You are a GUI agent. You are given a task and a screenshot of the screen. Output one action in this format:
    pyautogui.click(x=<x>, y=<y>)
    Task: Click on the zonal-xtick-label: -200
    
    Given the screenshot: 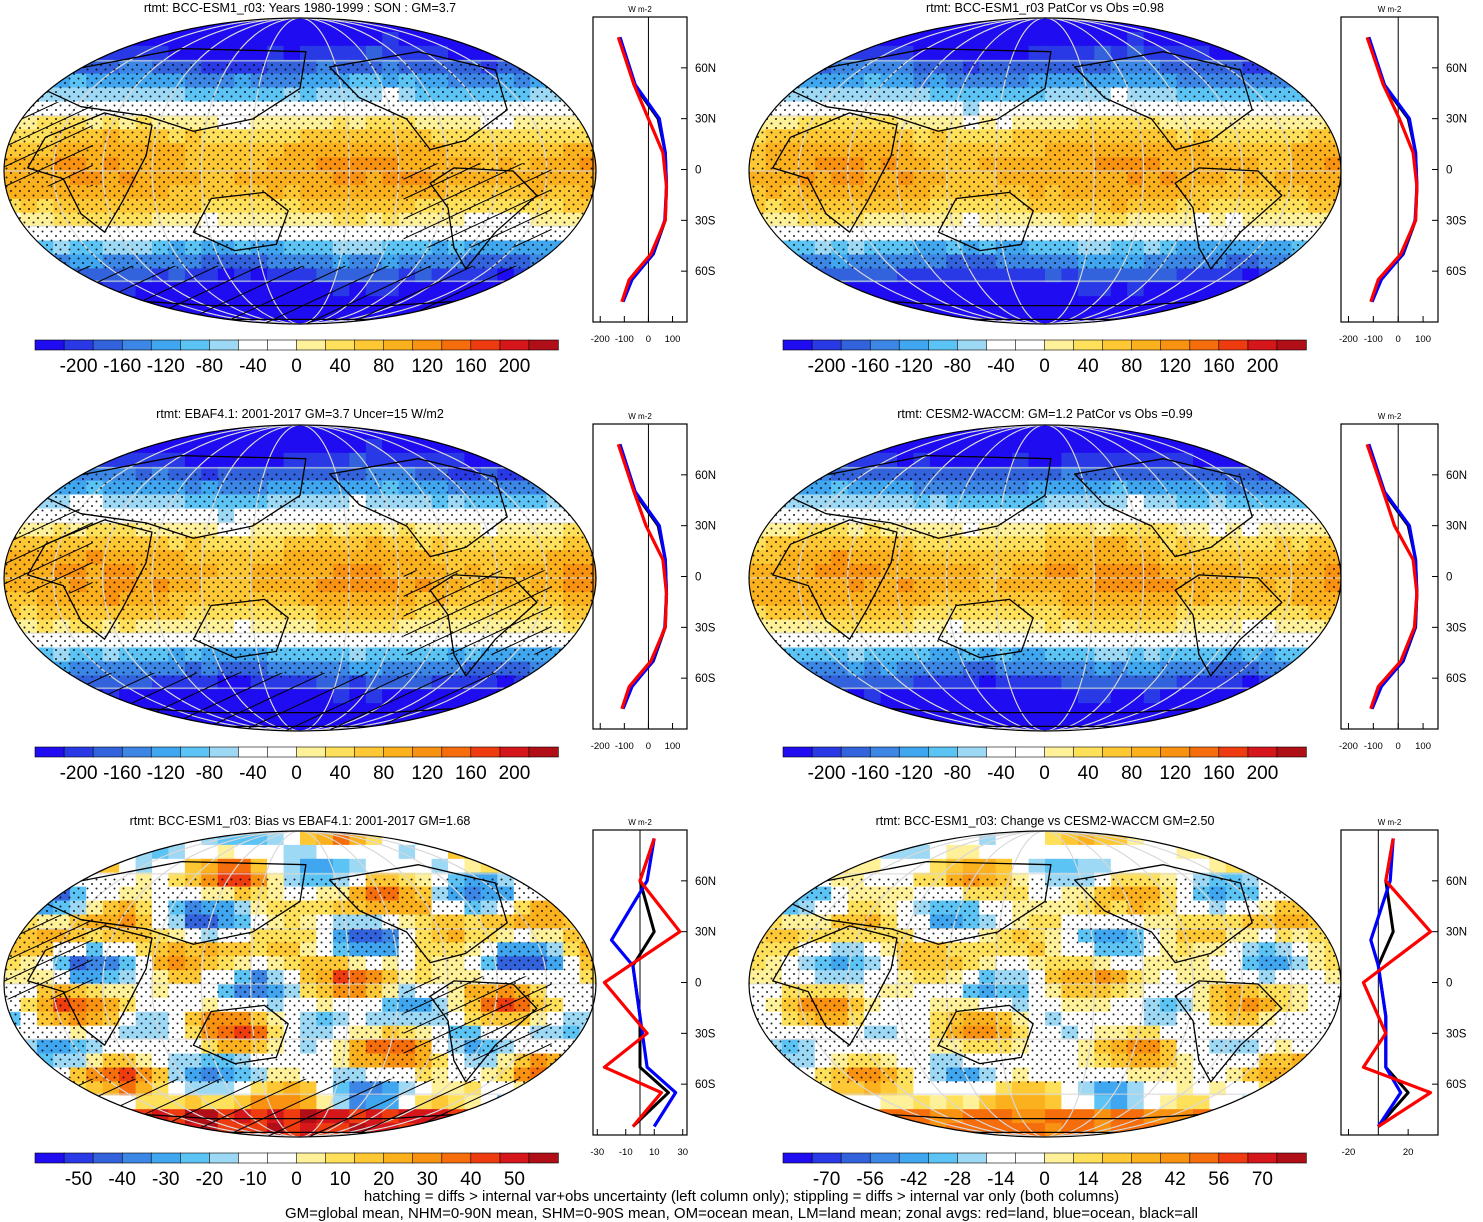 What is the action you would take?
    pyautogui.click(x=600, y=746)
    